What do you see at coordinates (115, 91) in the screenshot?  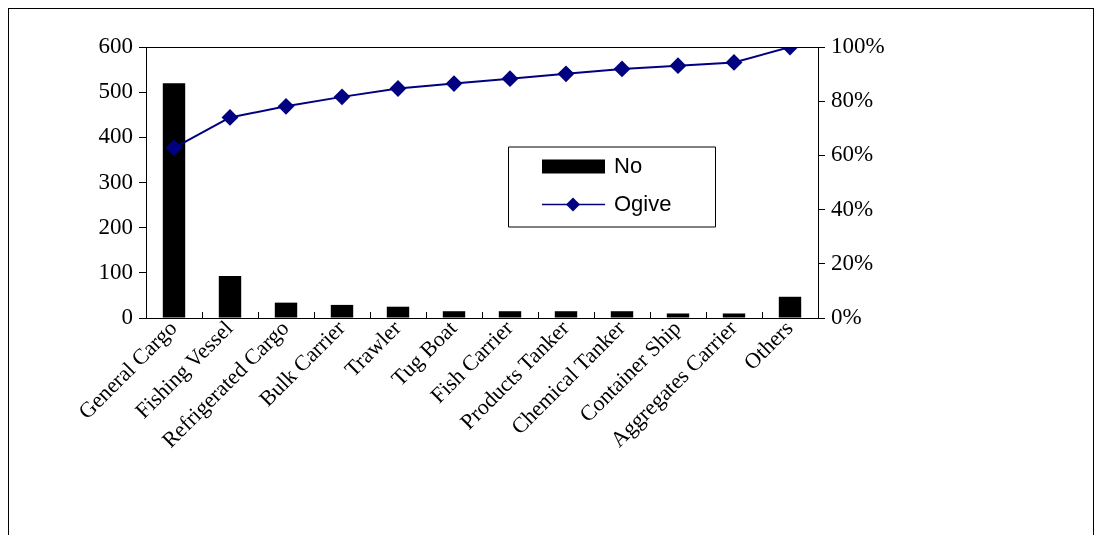 I see `y-tick-label: 500` at bounding box center [115, 91].